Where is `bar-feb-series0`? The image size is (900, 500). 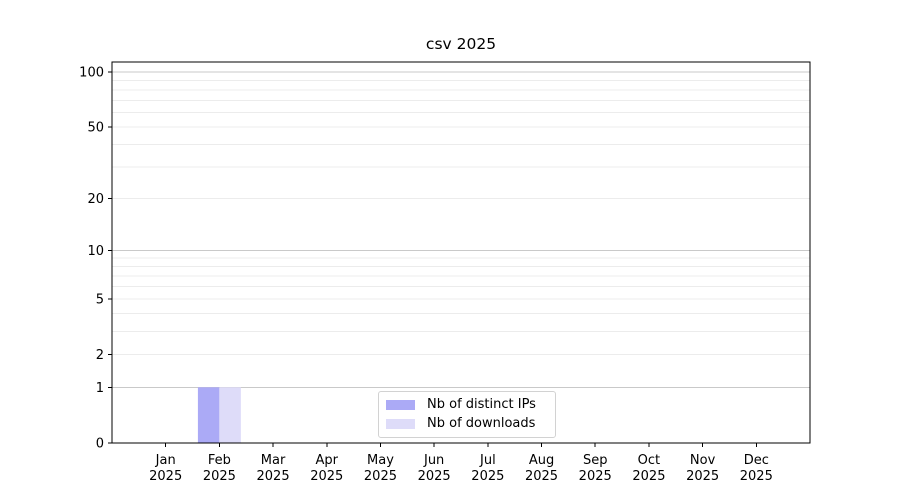
bar-feb-series0 is located at coordinates (208, 415).